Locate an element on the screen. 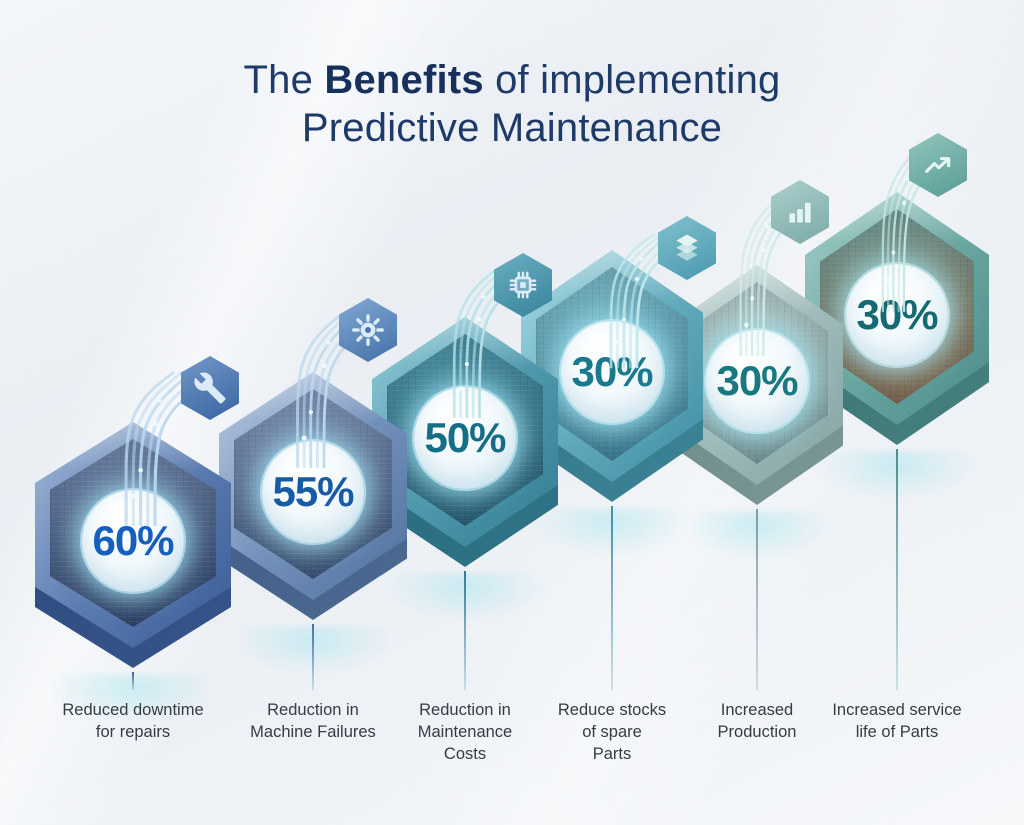  benefit-item-failures: 55% Reduction in Machine Failures is located at coordinates (313, 519).